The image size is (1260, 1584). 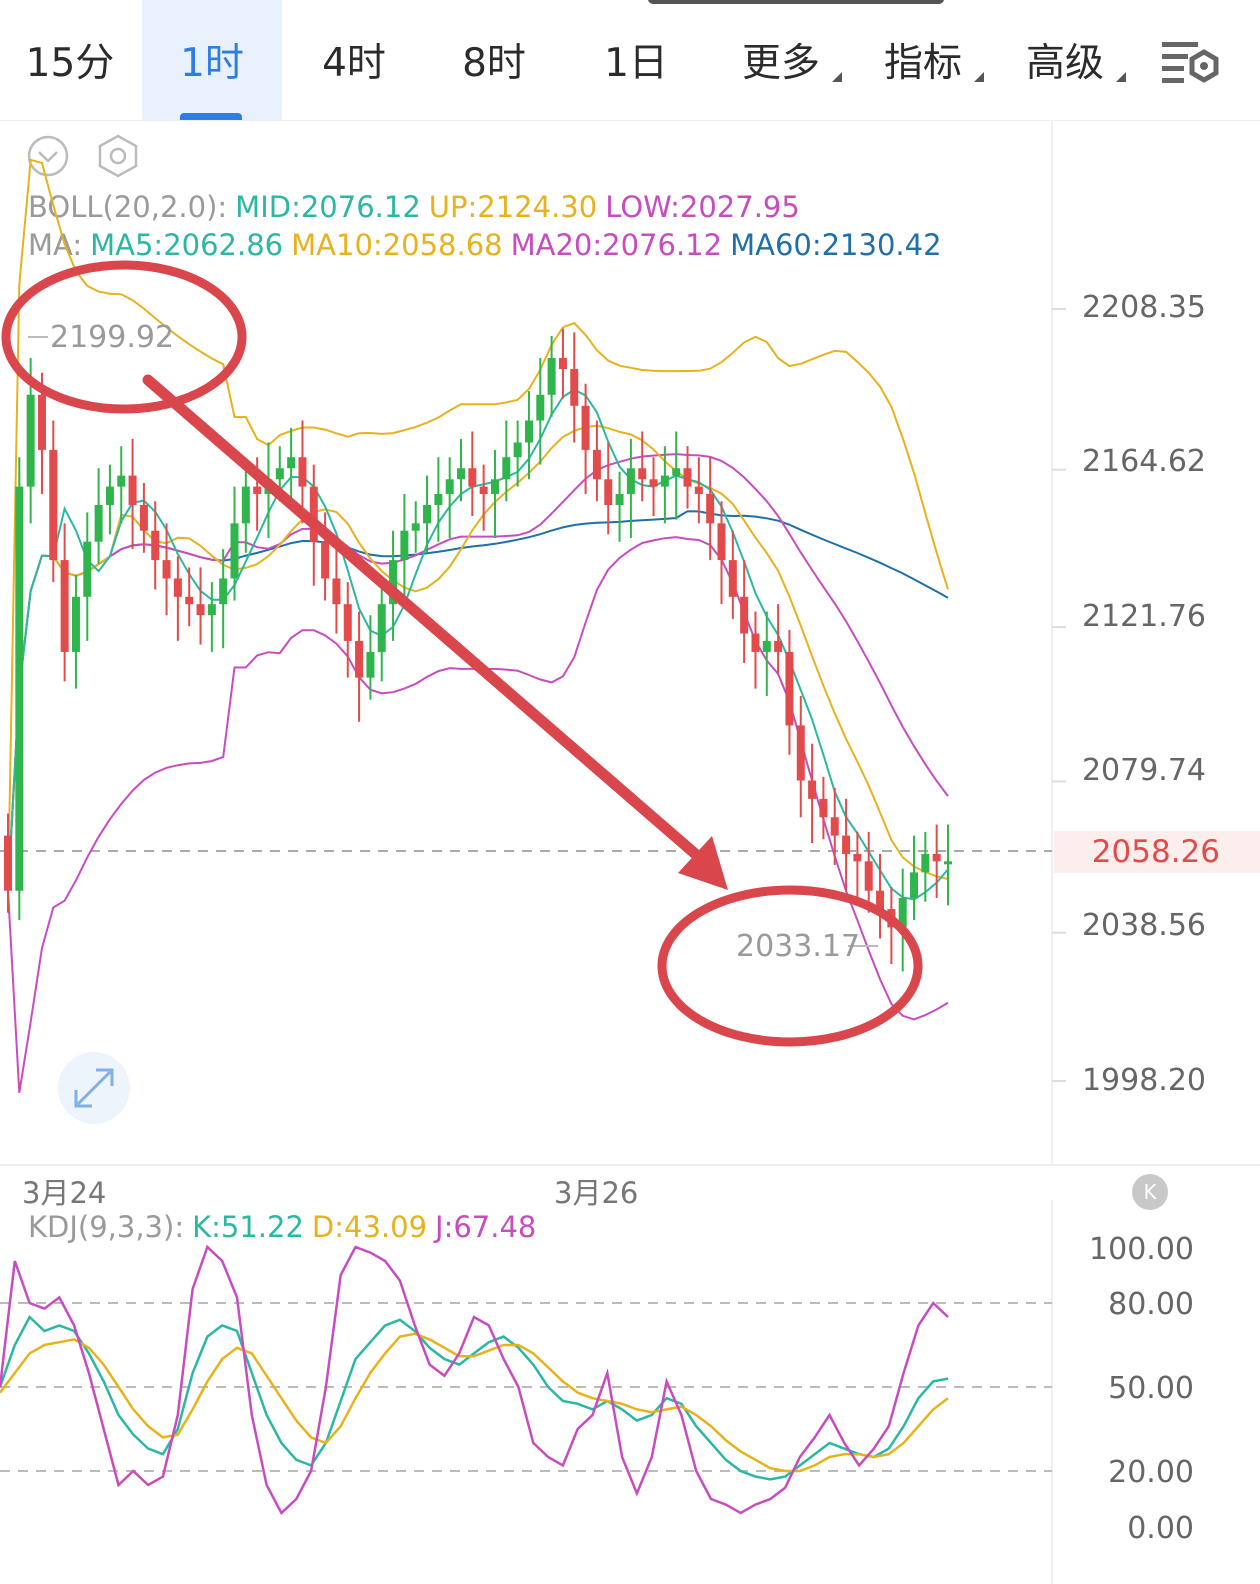 What do you see at coordinates (1155, 852) in the screenshot?
I see `current-price-value: 2058.26` at bounding box center [1155, 852].